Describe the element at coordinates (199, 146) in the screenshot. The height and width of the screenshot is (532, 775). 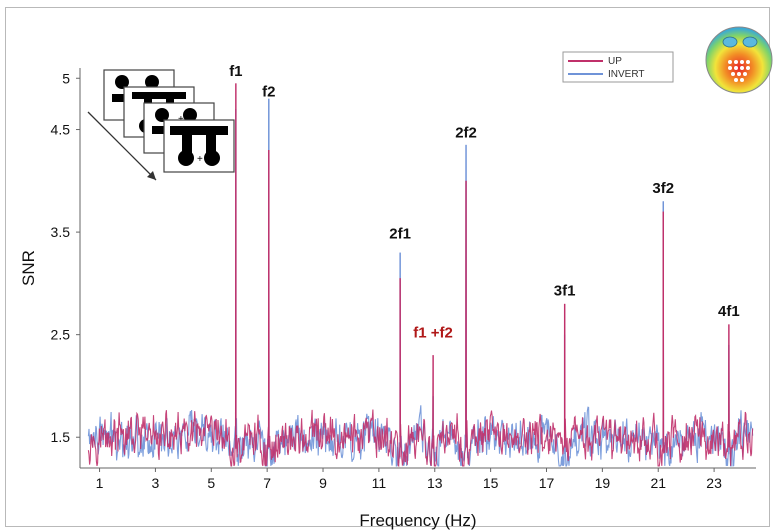
I see `stimulus-card-4: +` at that location.